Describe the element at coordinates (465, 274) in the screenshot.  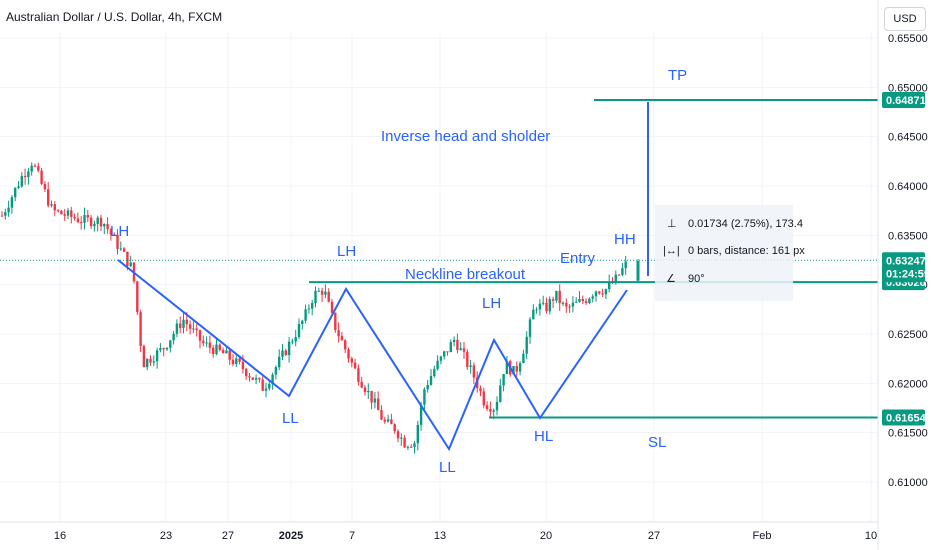
I see `neckline-label: Neckline breakout` at that location.